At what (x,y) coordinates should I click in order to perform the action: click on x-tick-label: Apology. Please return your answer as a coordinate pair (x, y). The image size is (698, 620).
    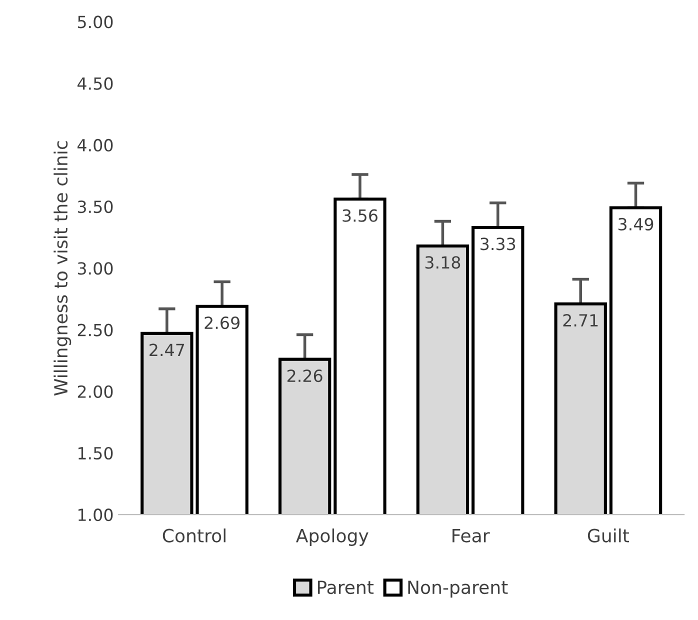
    Looking at the image, I should click on (332, 537).